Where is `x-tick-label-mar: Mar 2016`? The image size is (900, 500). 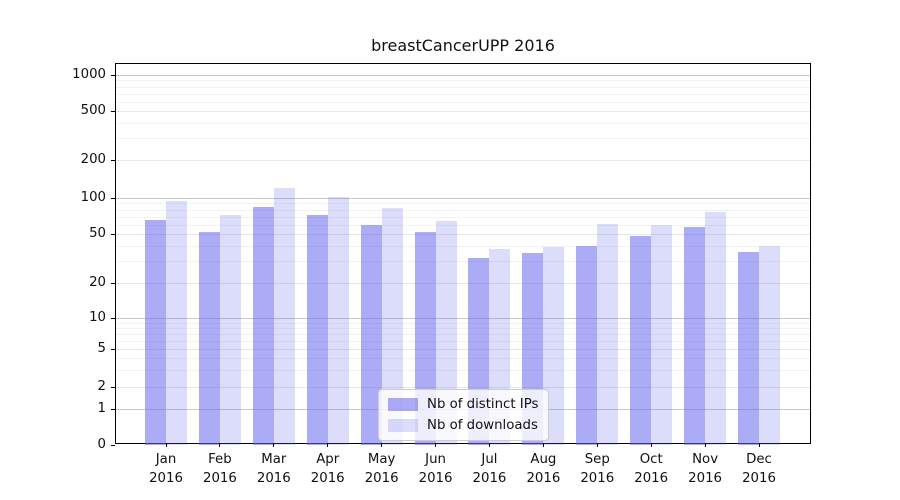
x-tick-label-mar: Mar 2016 is located at coordinates (274, 469).